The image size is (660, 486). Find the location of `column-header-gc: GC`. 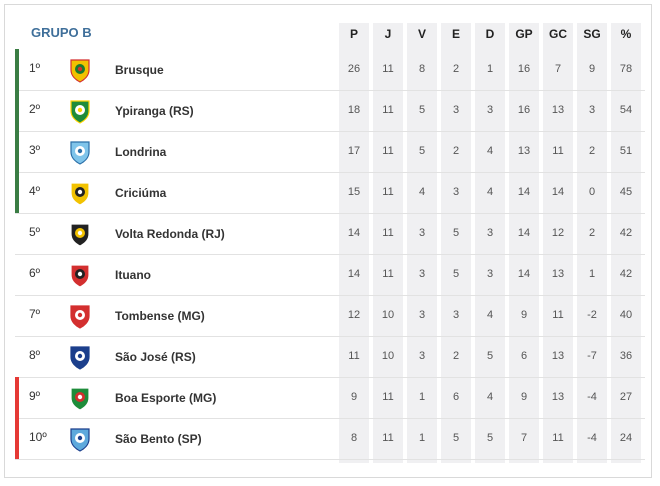

column-header-gc: GC is located at coordinates (558, 34).